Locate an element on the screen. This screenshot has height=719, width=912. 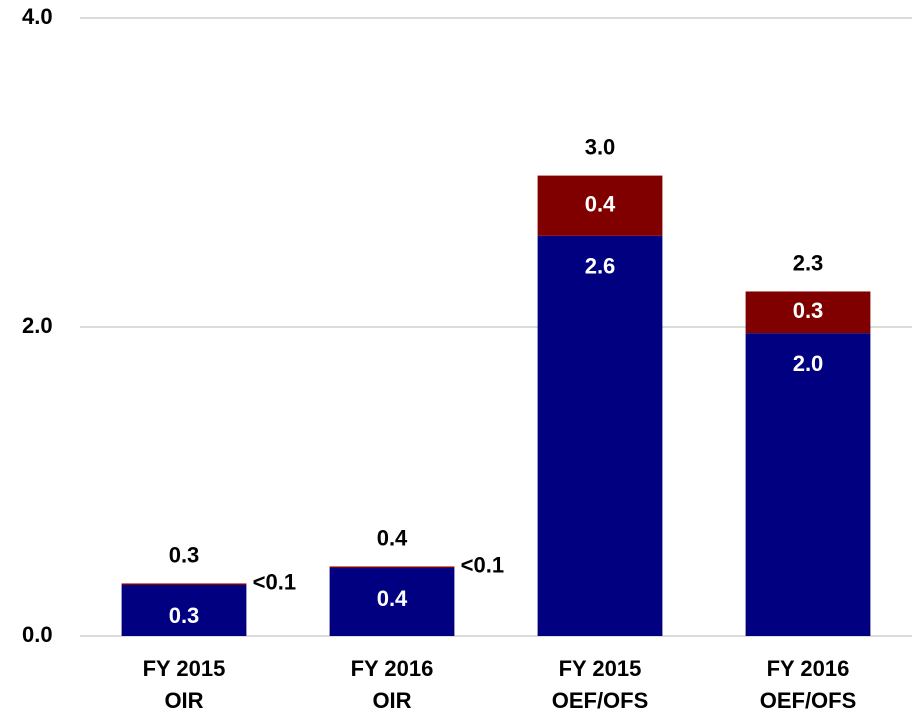
x-tick-label: FY 2015 OIR is located at coordinates (184, 684).